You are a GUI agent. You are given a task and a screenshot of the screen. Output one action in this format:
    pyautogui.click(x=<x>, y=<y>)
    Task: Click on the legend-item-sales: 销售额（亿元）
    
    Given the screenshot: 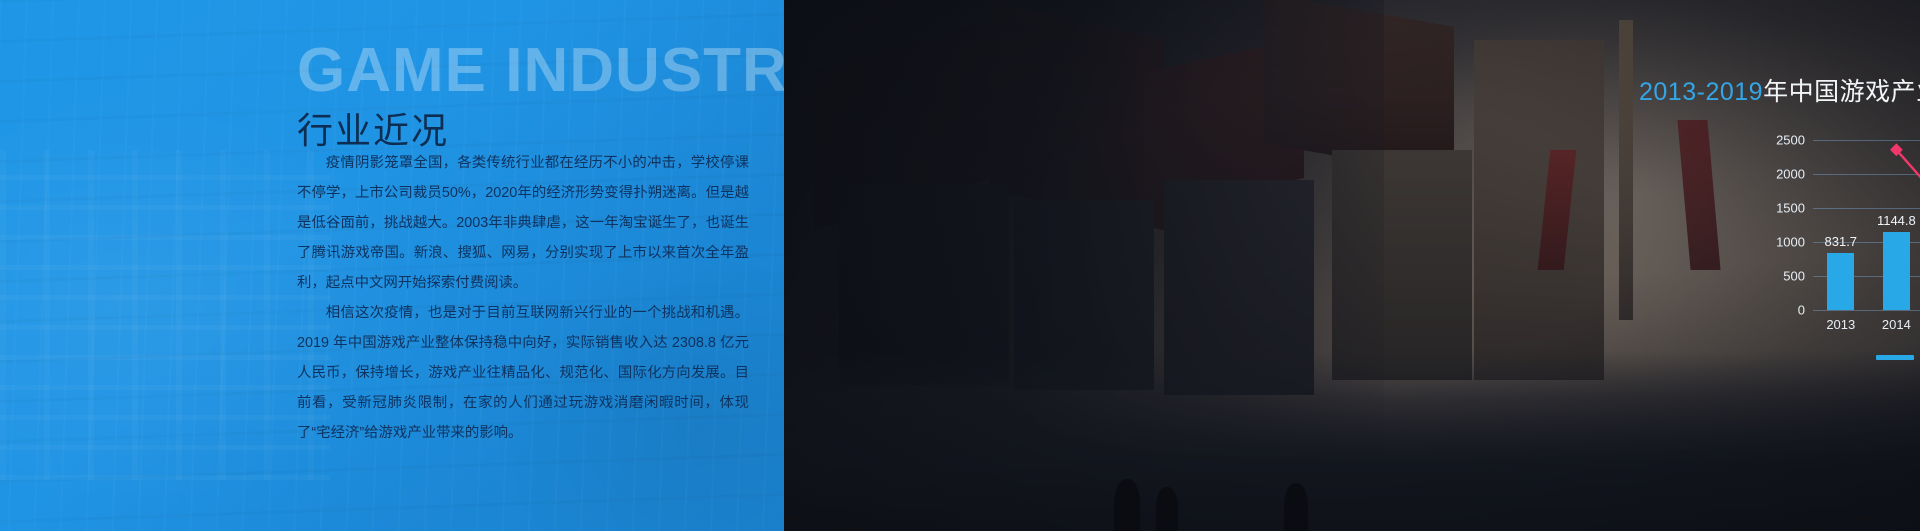 What is the action you would take?
    pyautogui.click(x=1898, y=357)
    